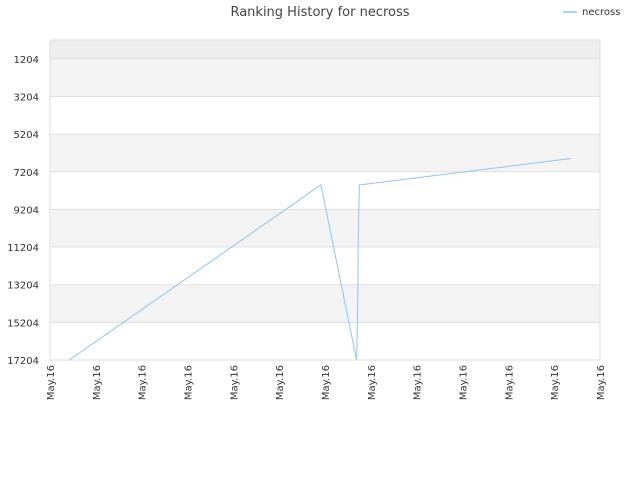  I want to click on y-tick-label: 7204, so click(26, 173).